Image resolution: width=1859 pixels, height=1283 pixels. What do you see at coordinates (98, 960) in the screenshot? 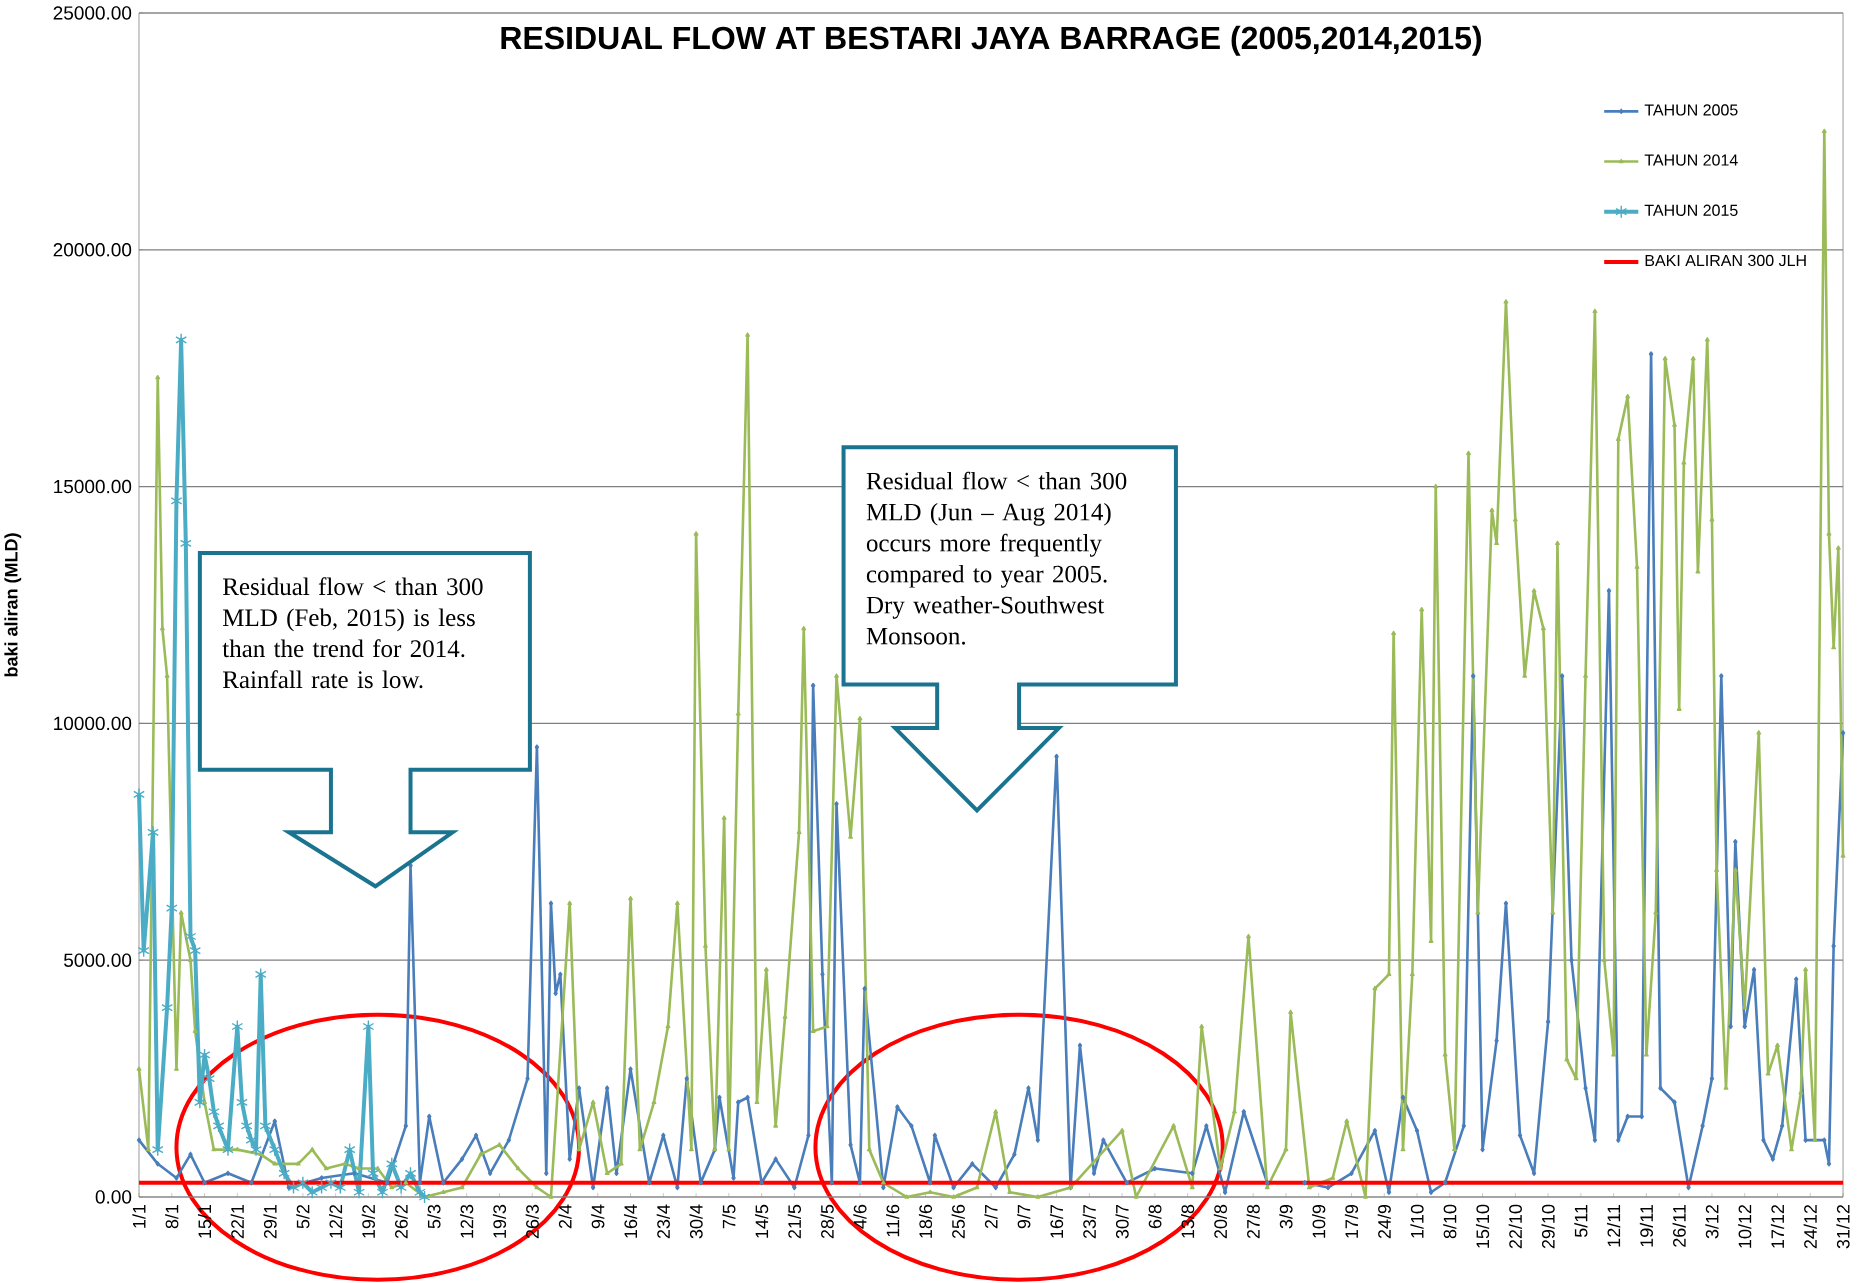
I see `y-tick-label: 5000.00` at bounding box center [98, 960].